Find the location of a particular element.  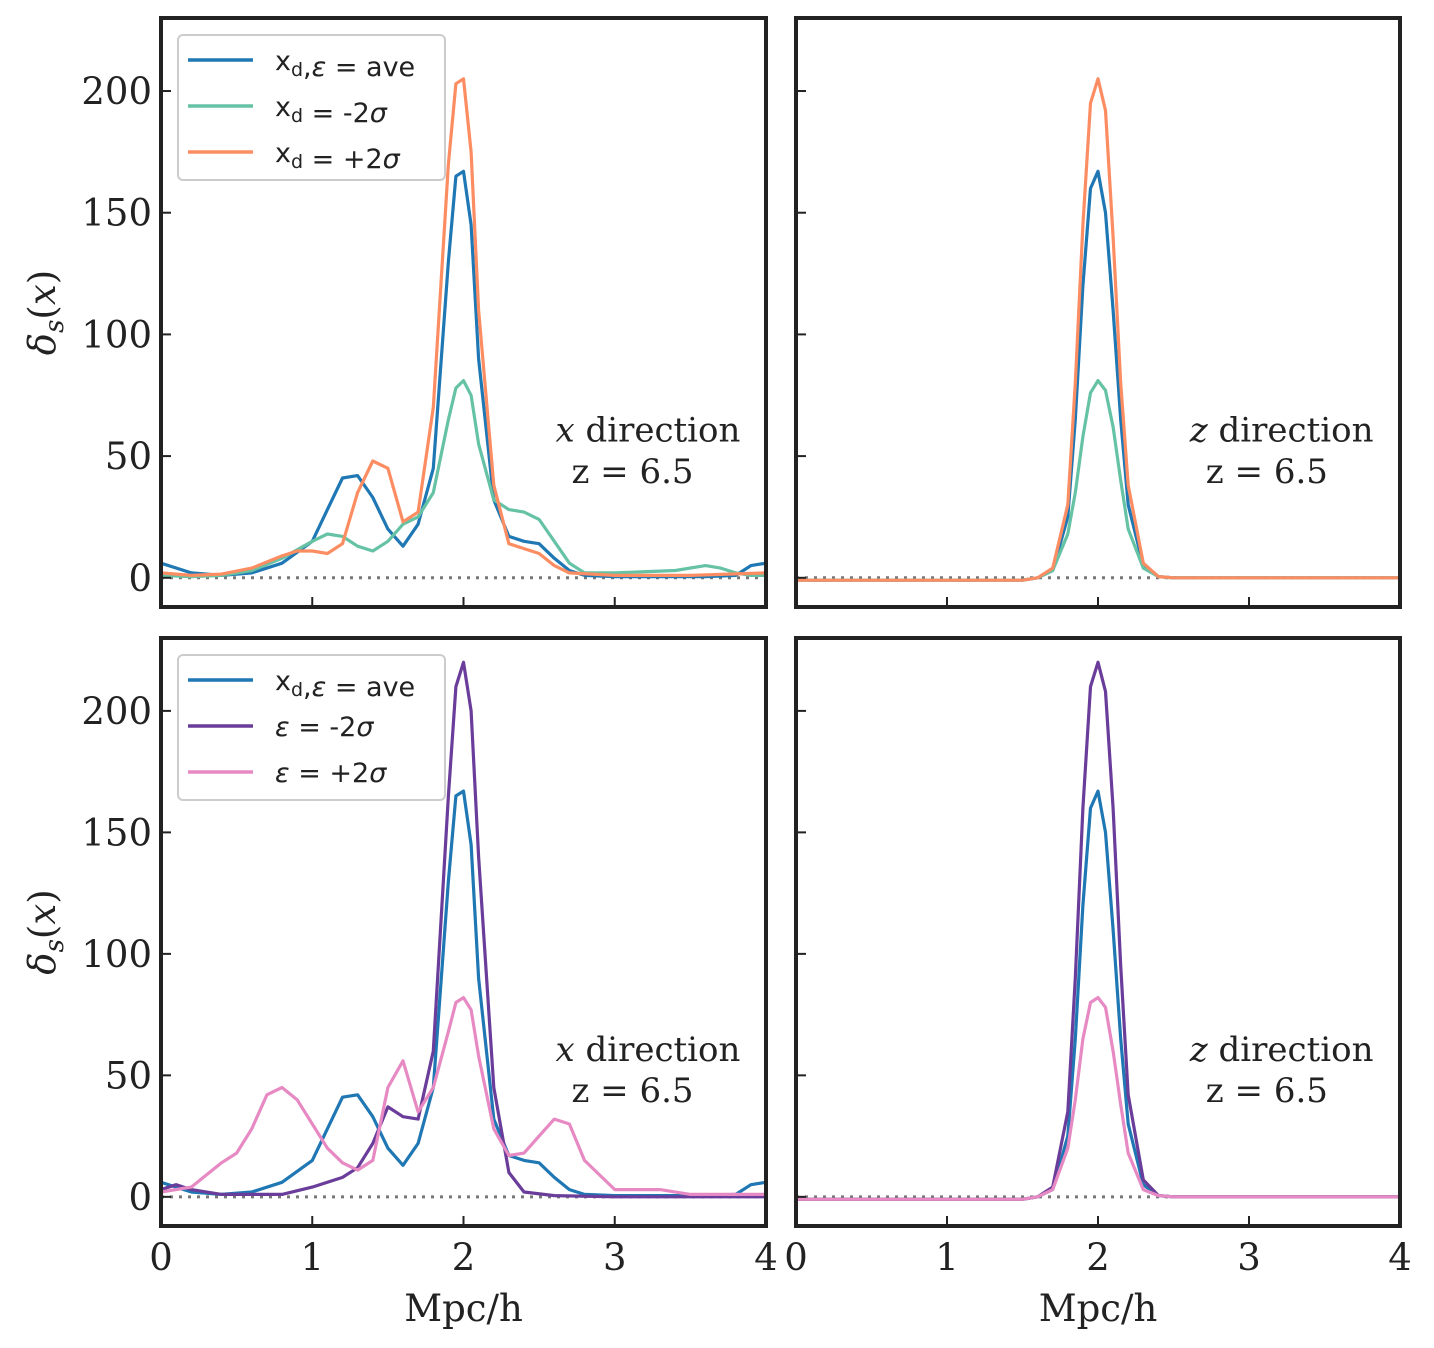

legend: xd,ε = ave xd = -2σ xd = +2σ is located at coordinates (311, 107).